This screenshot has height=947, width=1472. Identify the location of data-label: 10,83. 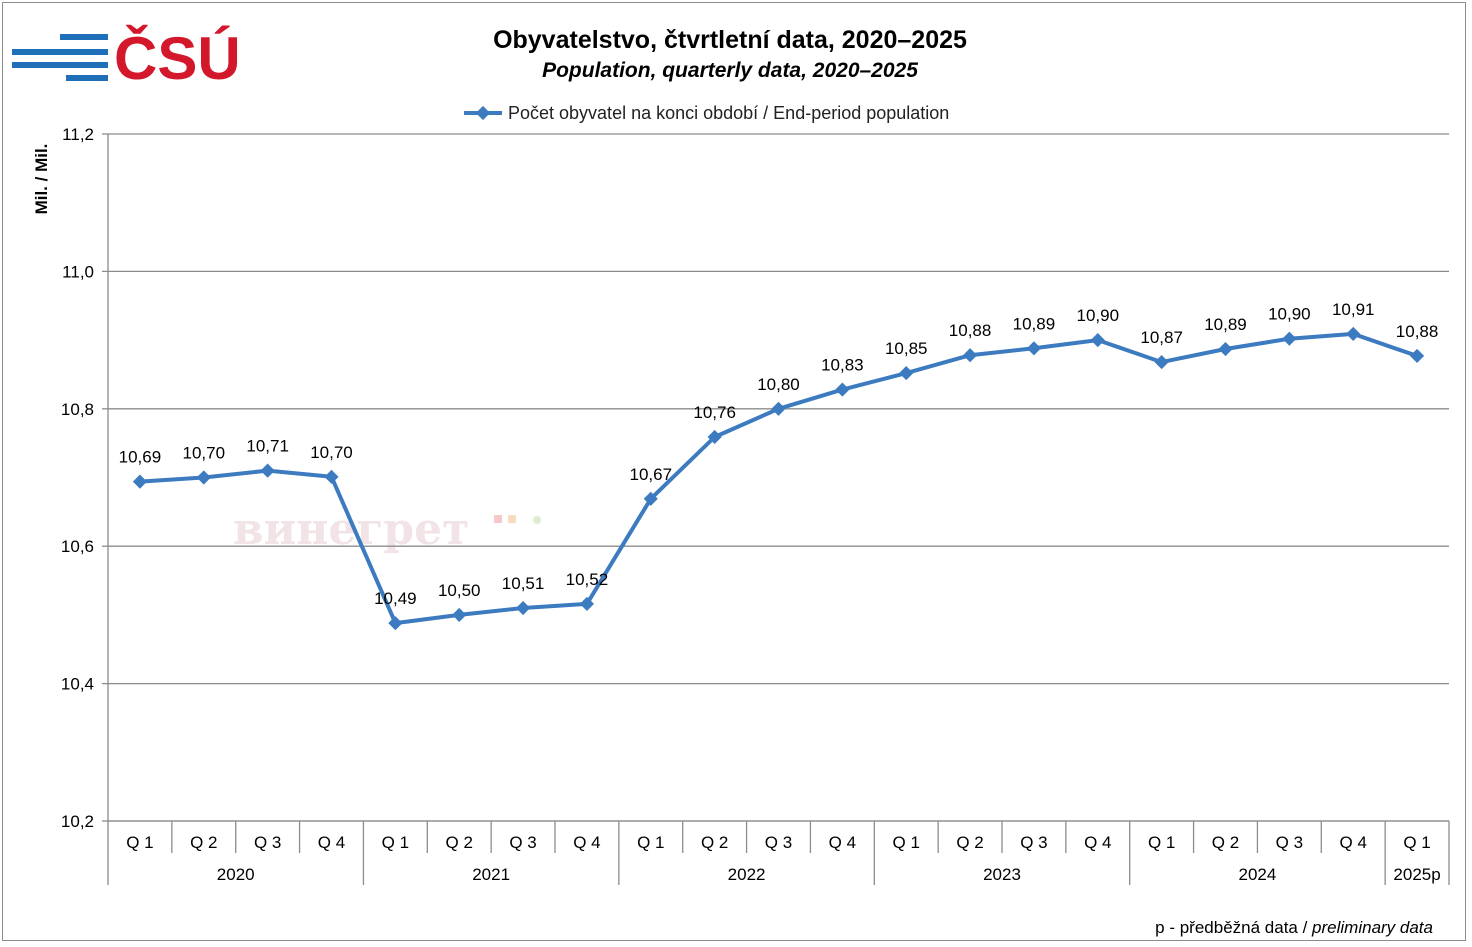
(842, 365).